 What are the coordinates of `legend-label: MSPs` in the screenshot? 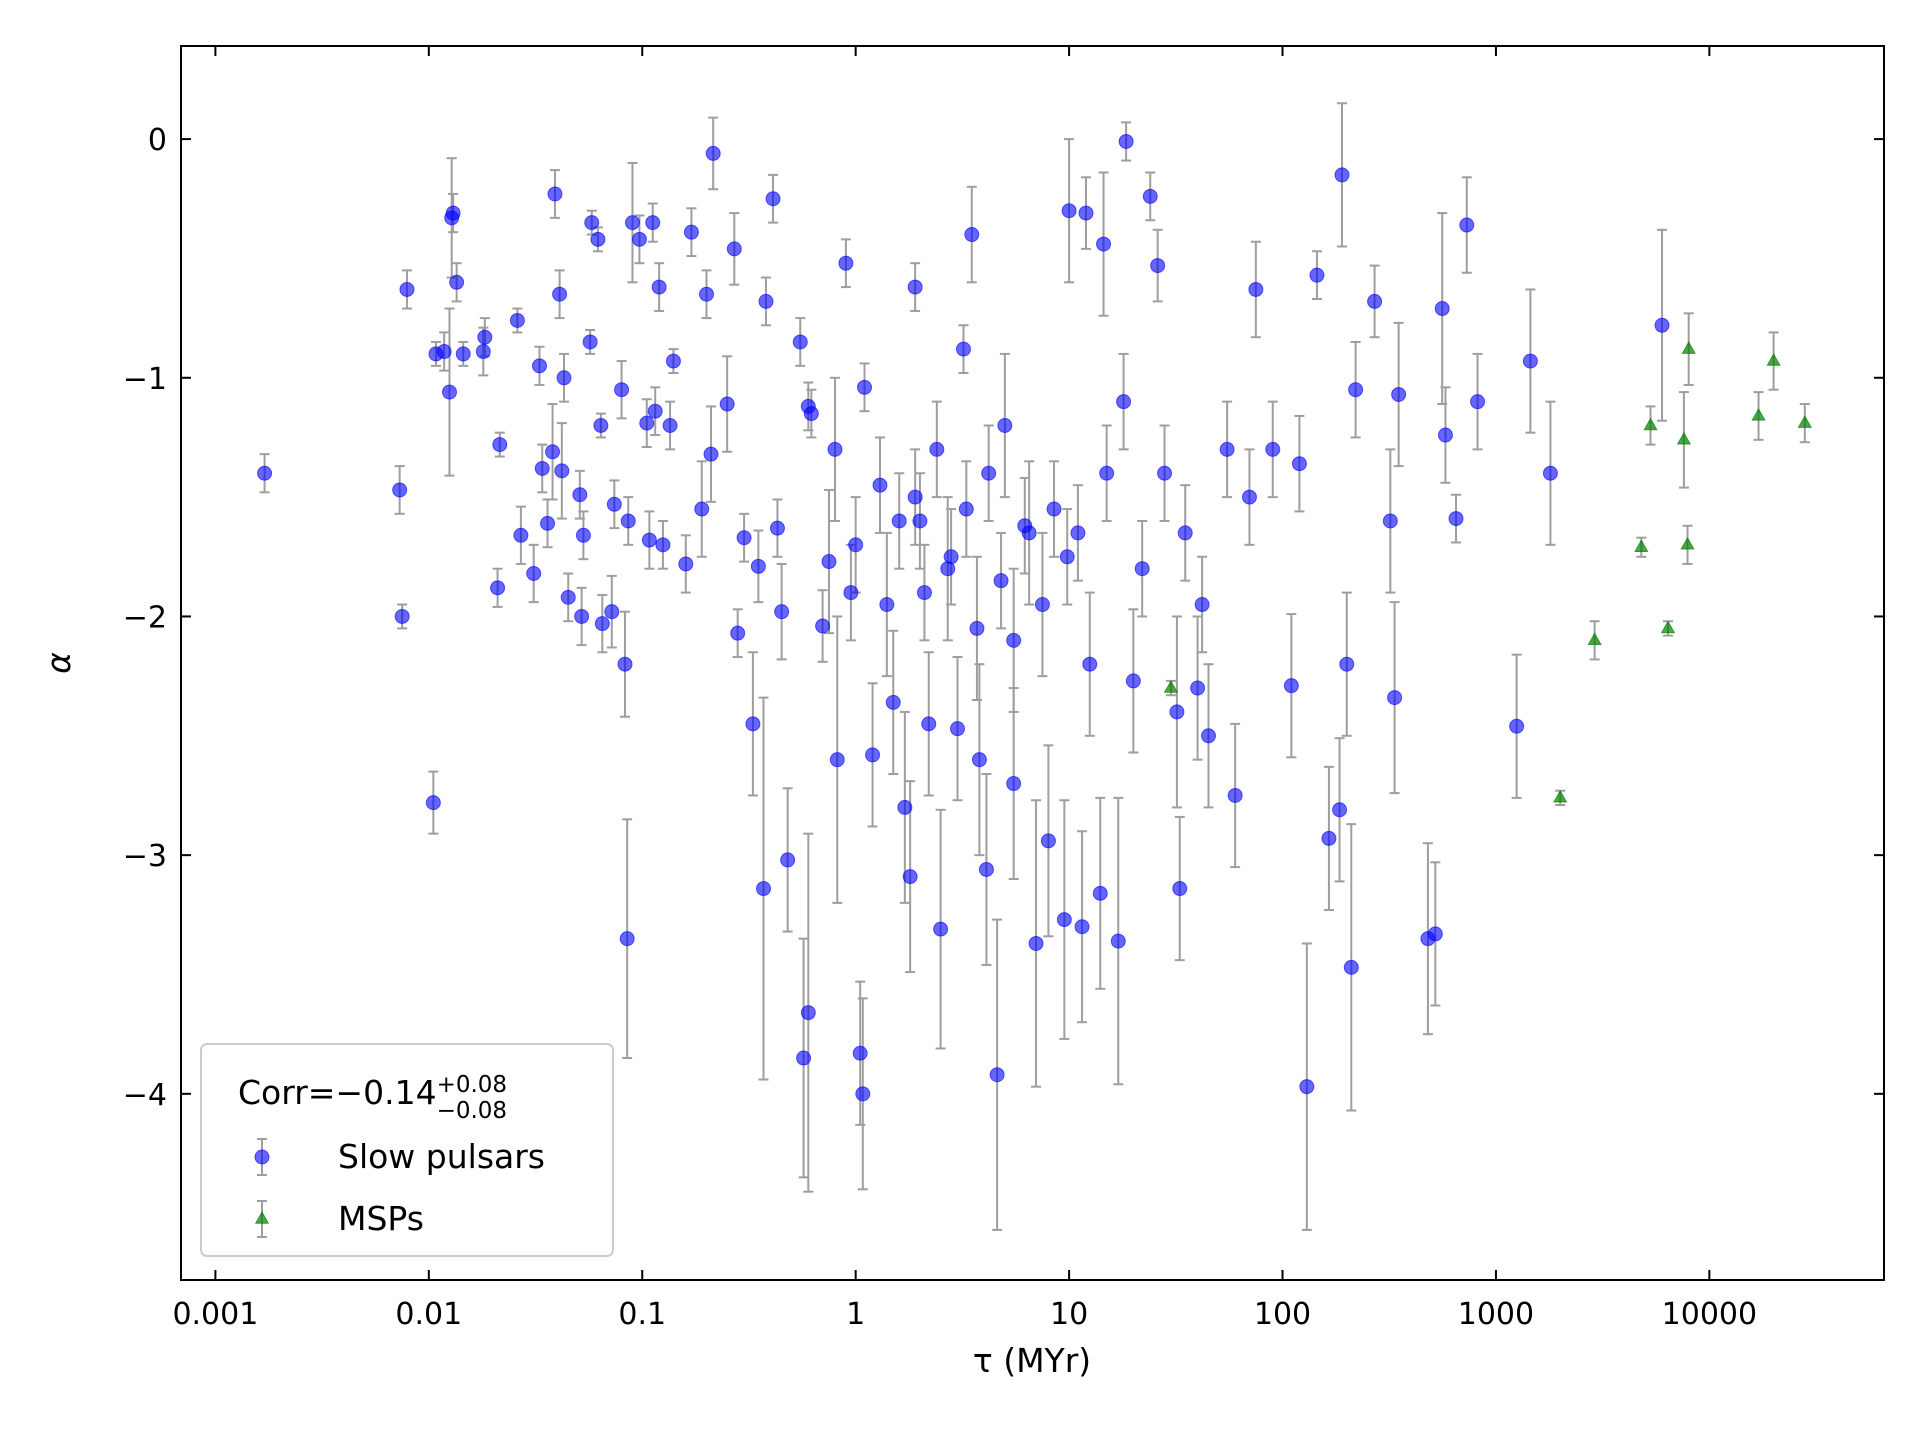 It's located at (381, 1218).